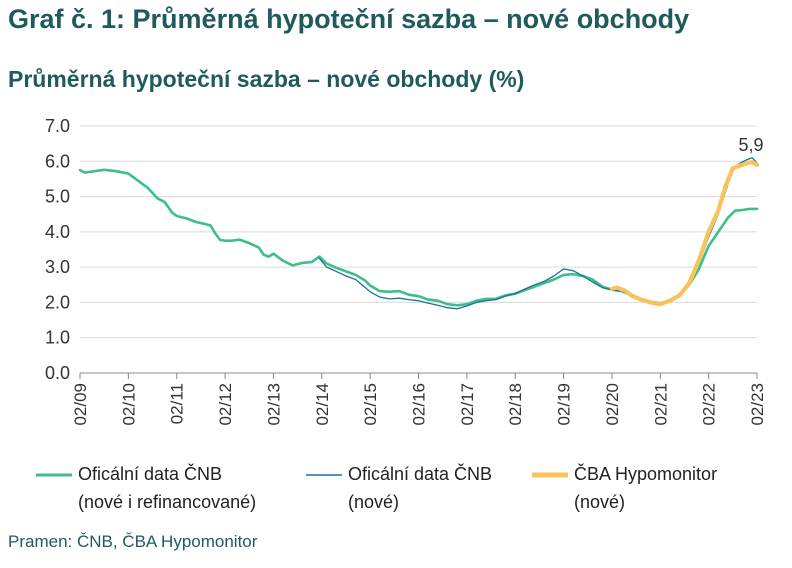 This screenshot has height=568, width=792. Describe the element at coordinates (57, 267) in the screenshot. I see `y-tick-label: 3.0` at that location.